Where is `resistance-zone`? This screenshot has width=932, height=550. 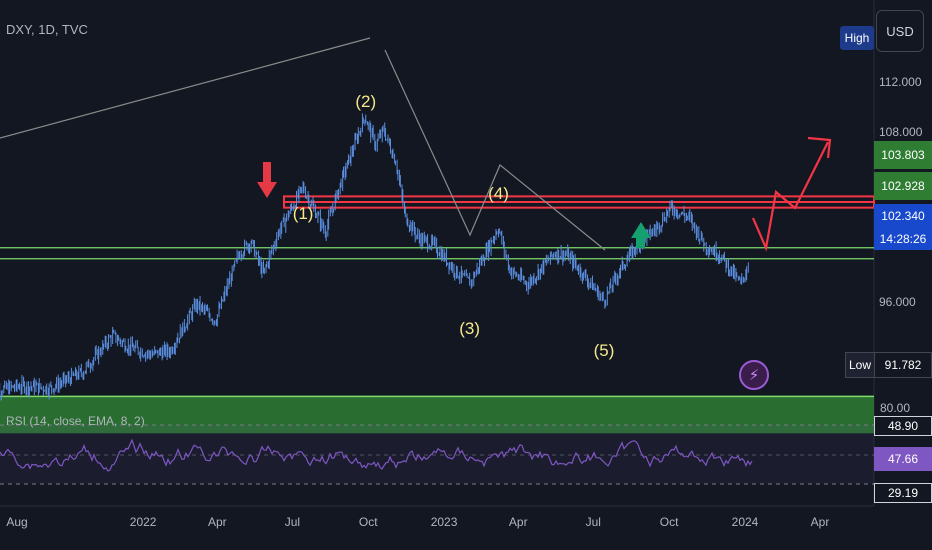
resistance-zone is located at coordinates (579, 202).